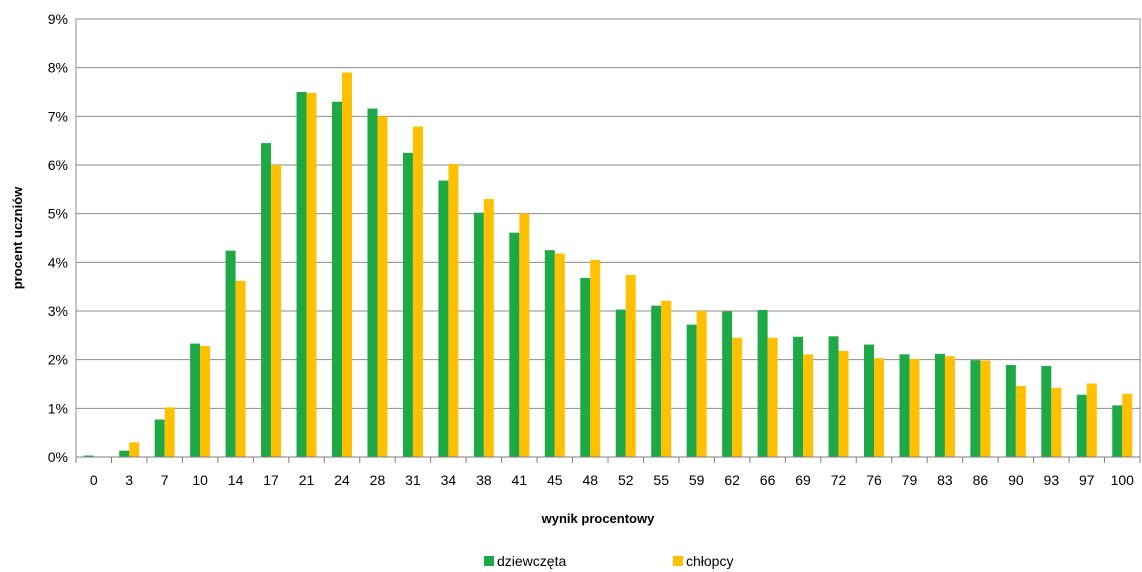  I want to click on x-tick-label: 48, so click(590, 480).